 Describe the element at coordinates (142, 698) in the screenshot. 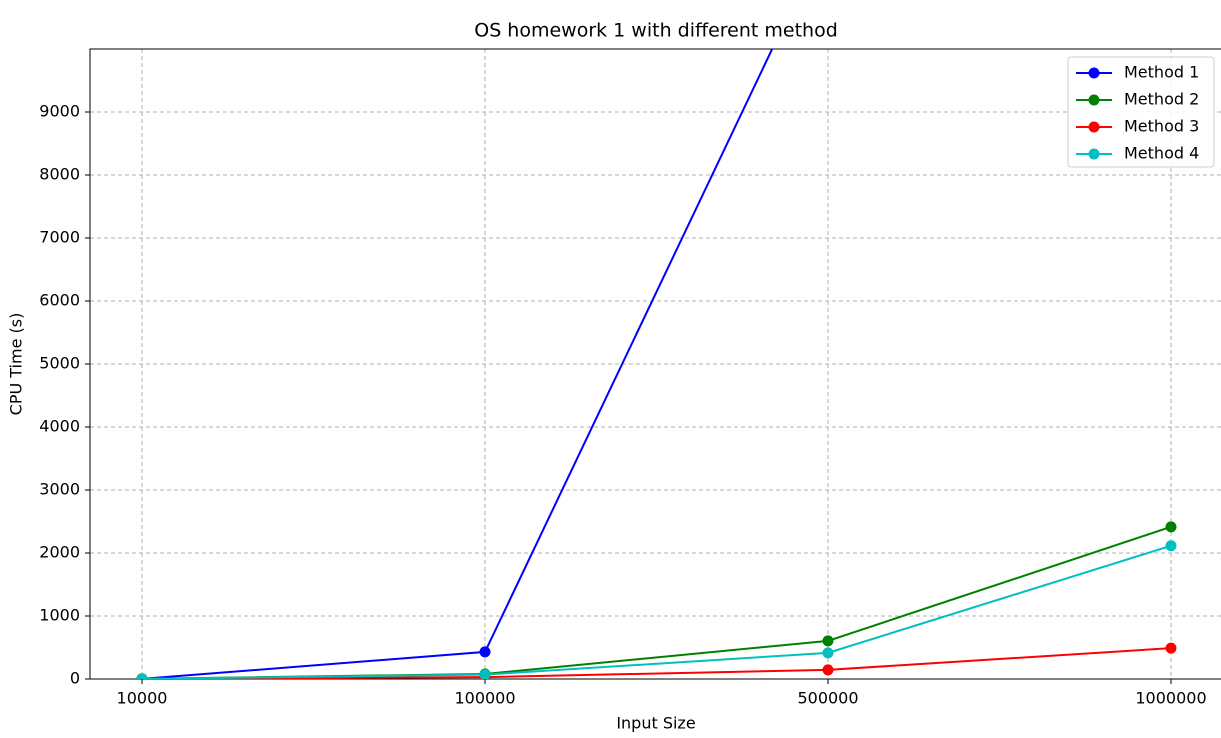

I see `x-tick-label: 10000` at that location.